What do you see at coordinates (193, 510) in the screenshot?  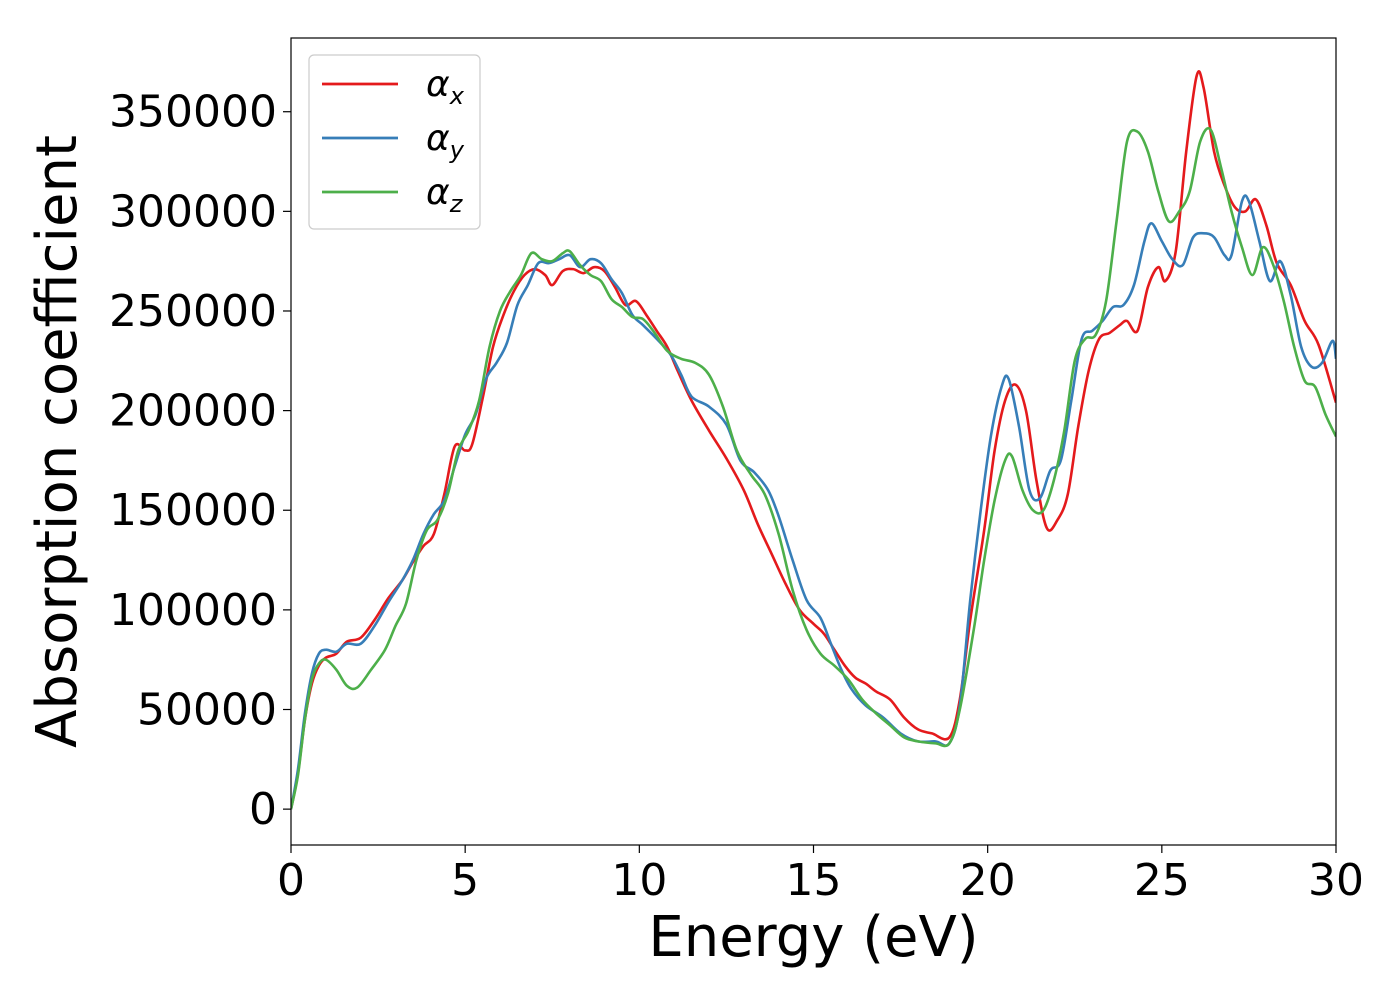 I see `y-tick-label: 150000` at bounding box center [193, 510].